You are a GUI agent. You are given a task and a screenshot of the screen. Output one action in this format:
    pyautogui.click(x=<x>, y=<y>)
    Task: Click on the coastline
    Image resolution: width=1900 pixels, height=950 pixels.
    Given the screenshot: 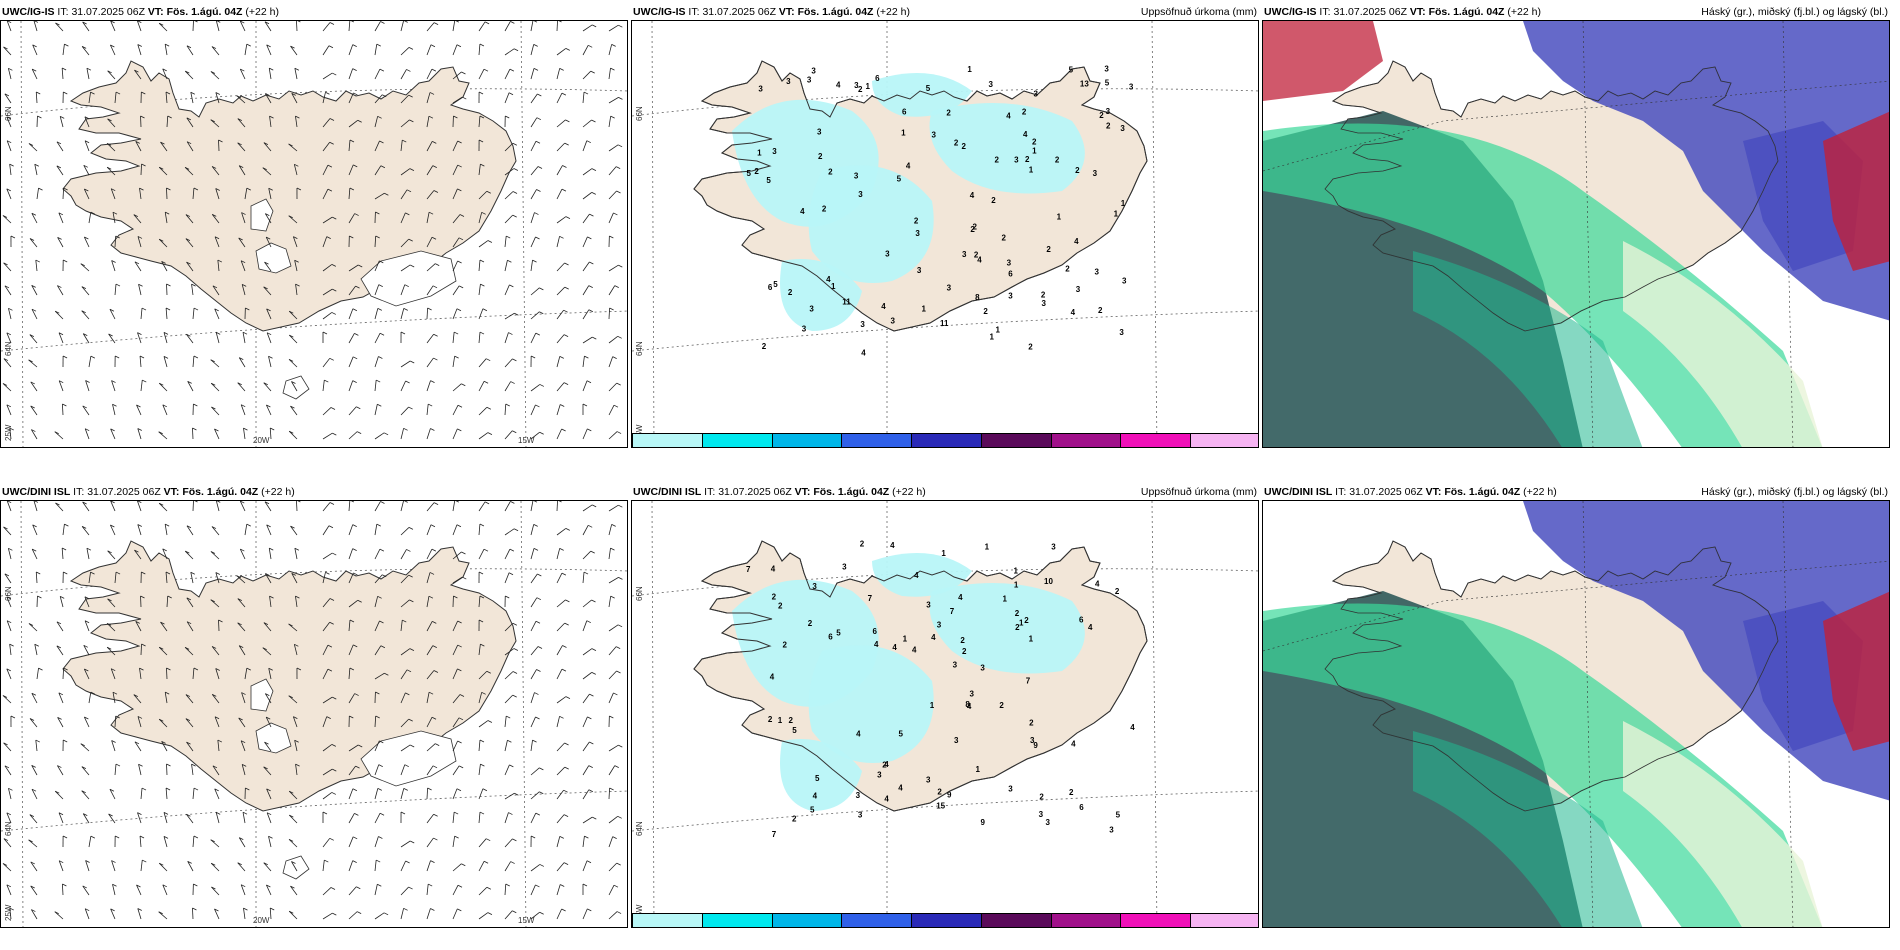 What is the action you would take?
    pyautogui.click(x=920, y=676)
    